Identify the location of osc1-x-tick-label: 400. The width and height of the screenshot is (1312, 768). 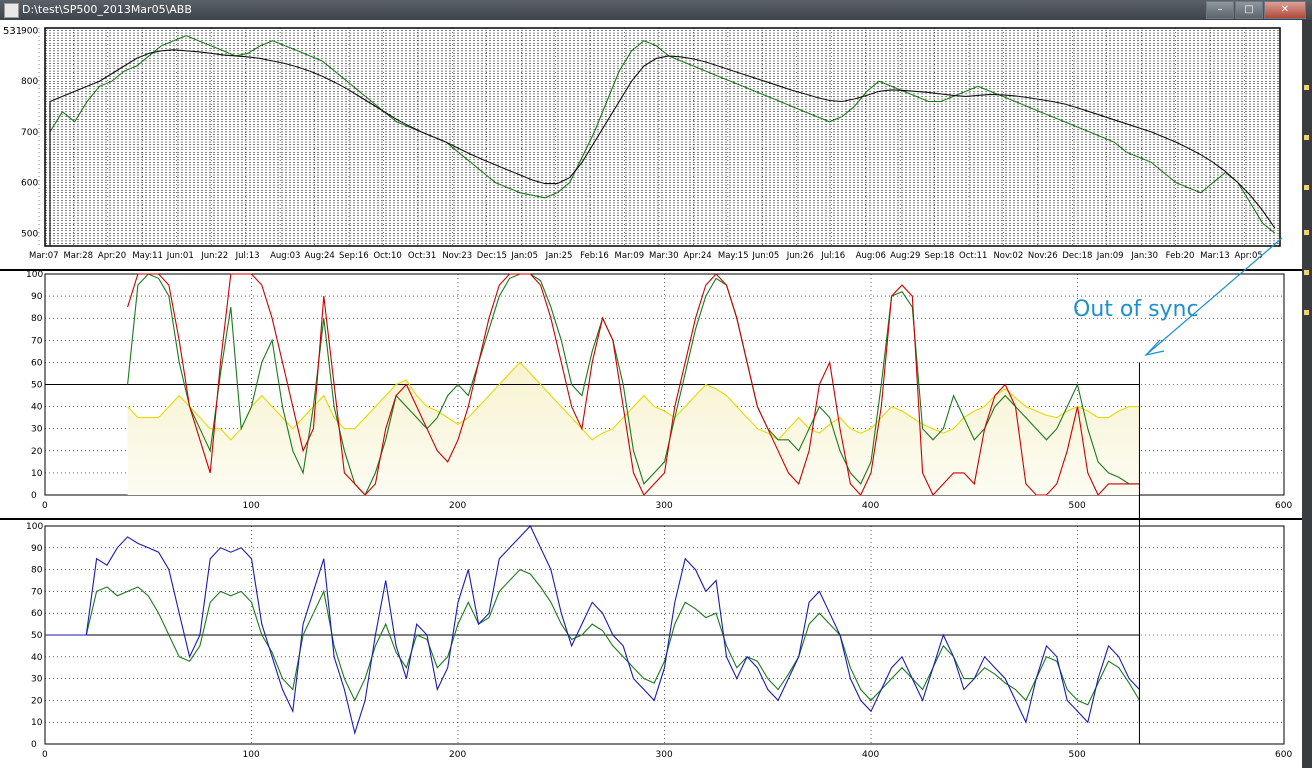
(870, 506).